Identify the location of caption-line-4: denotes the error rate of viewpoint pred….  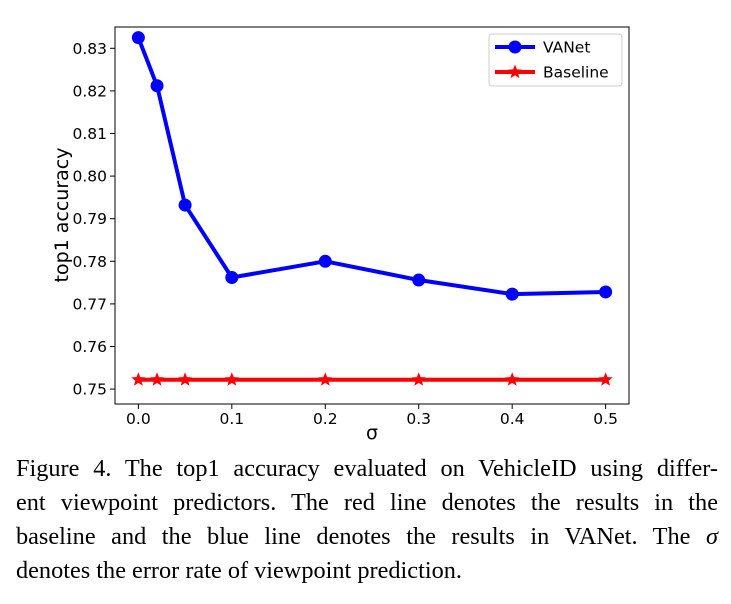
(239, 570).